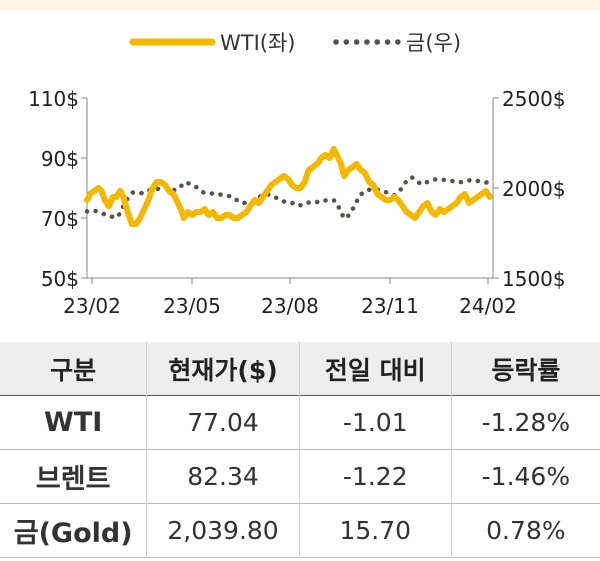 This screenshot has width=600, height=561. What do you see at coordinates (57, 189) in the screenshot?
I see `left-axis-ticks: 110$ 90$ 70$ 50$` at bounding box center [57, 189].